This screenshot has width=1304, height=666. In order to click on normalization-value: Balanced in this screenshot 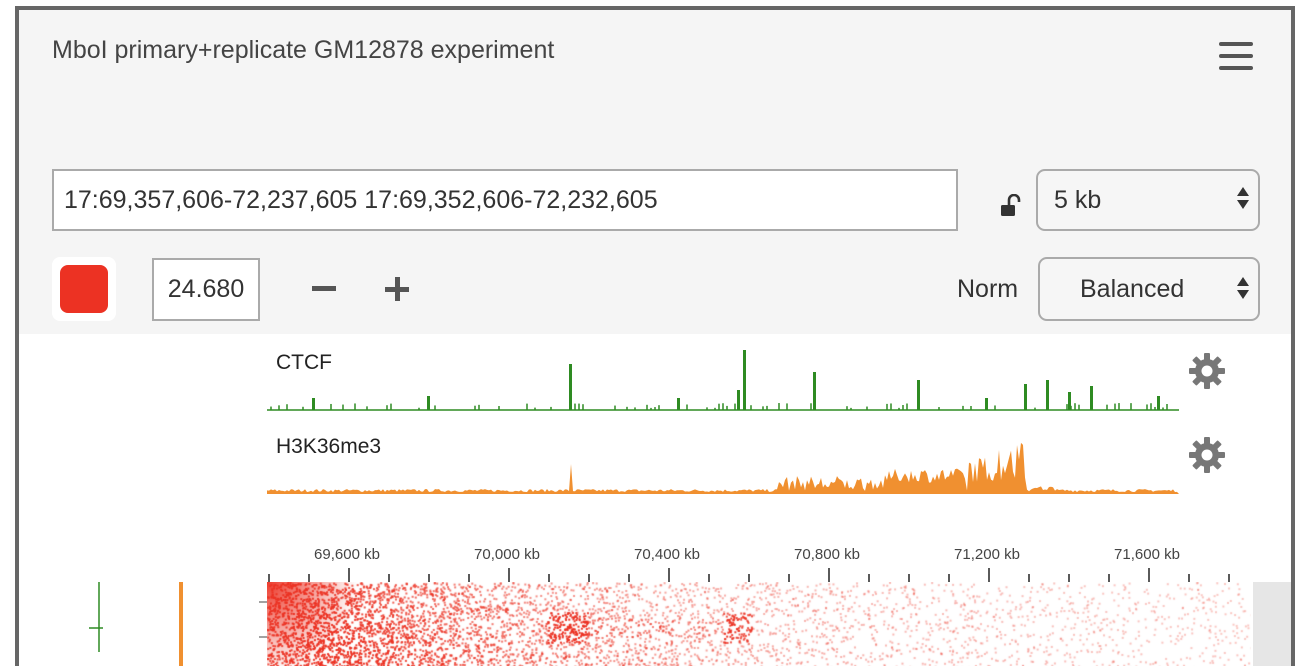, I will do `click(1132, 289)`.